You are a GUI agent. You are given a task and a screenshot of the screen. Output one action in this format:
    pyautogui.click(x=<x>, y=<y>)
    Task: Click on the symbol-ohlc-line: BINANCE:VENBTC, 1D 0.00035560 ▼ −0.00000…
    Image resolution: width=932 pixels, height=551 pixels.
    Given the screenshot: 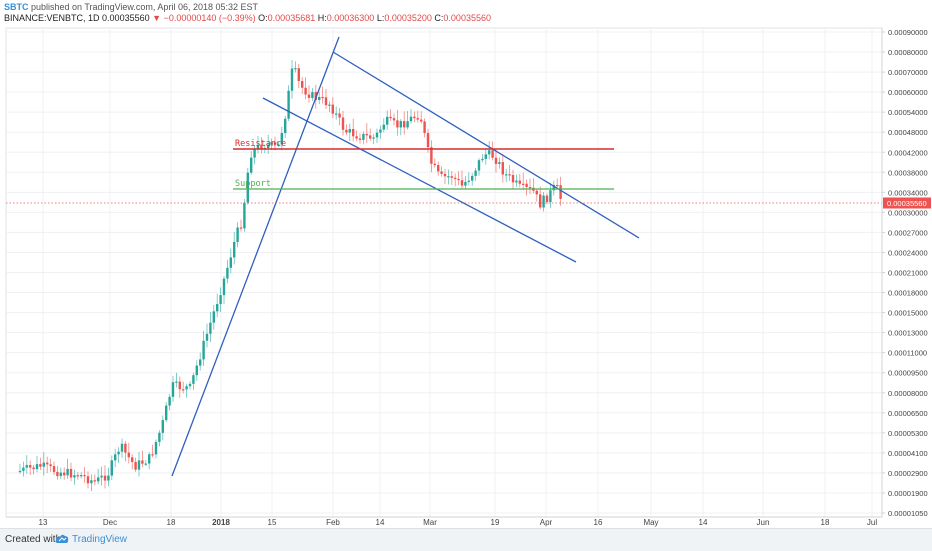 What is the action you would take?
    pyautogui.click(x=247, y=18)
    